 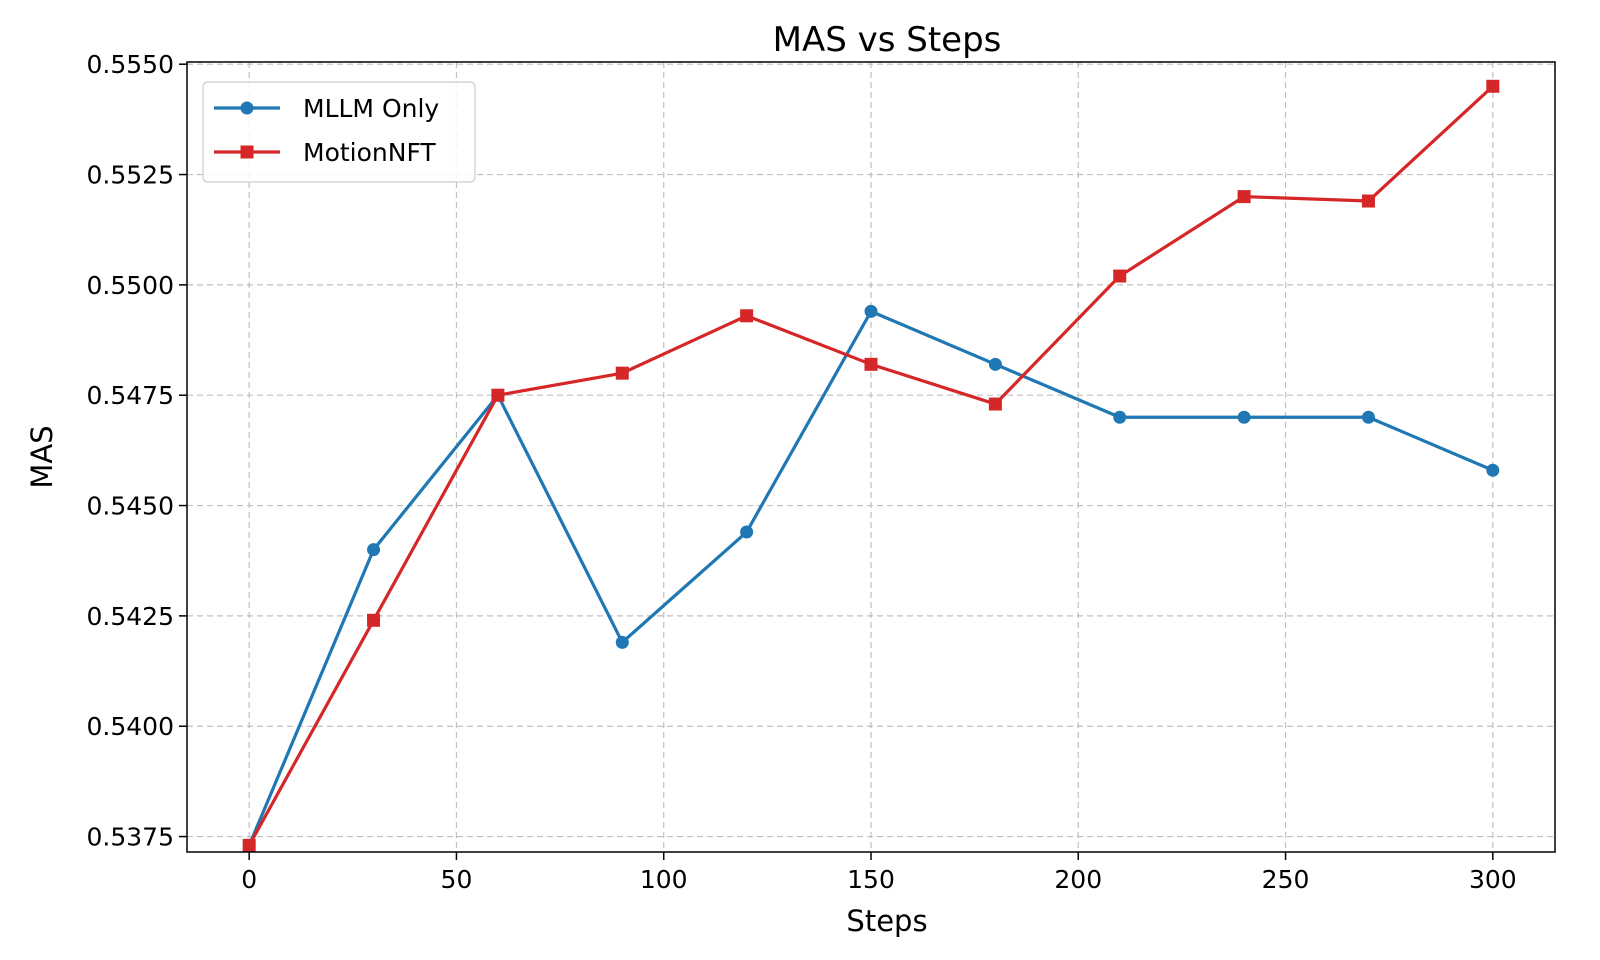 What do you see at coordinates (130, 64) in the screenshot?
I see `y-tick-label: 0.5550` at bounding box center [130, 64].